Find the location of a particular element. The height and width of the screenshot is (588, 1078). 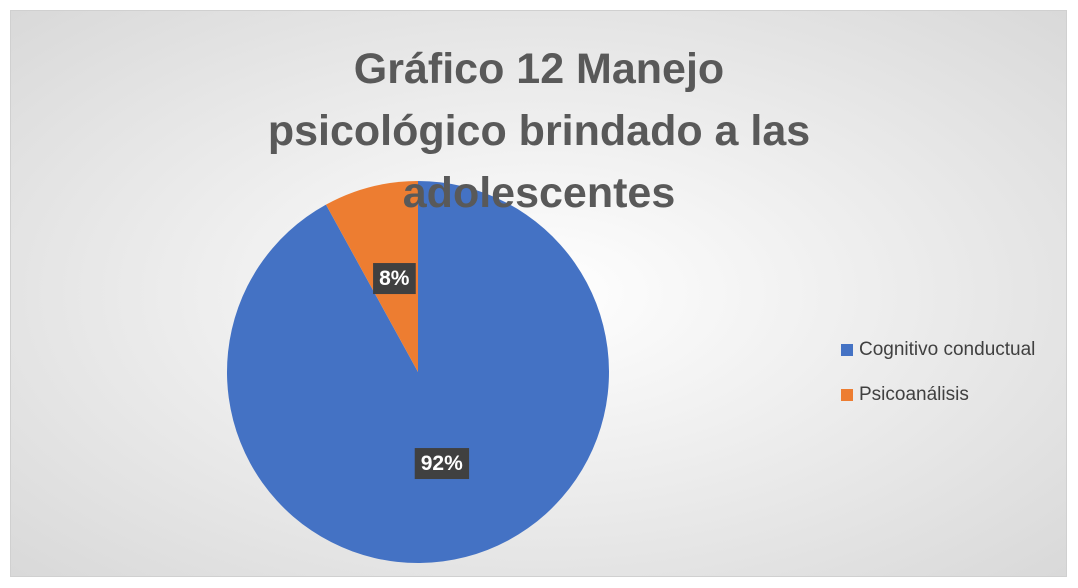

data-label: 8% is located at coordinates (394, 278).